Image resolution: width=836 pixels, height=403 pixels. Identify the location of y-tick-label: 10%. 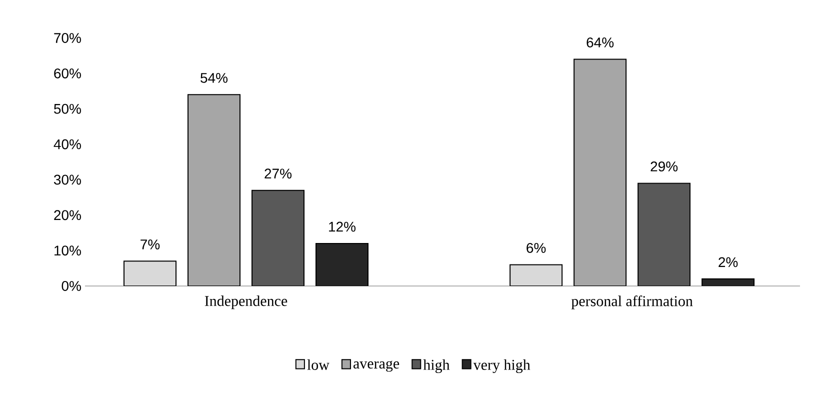
(67, 251).